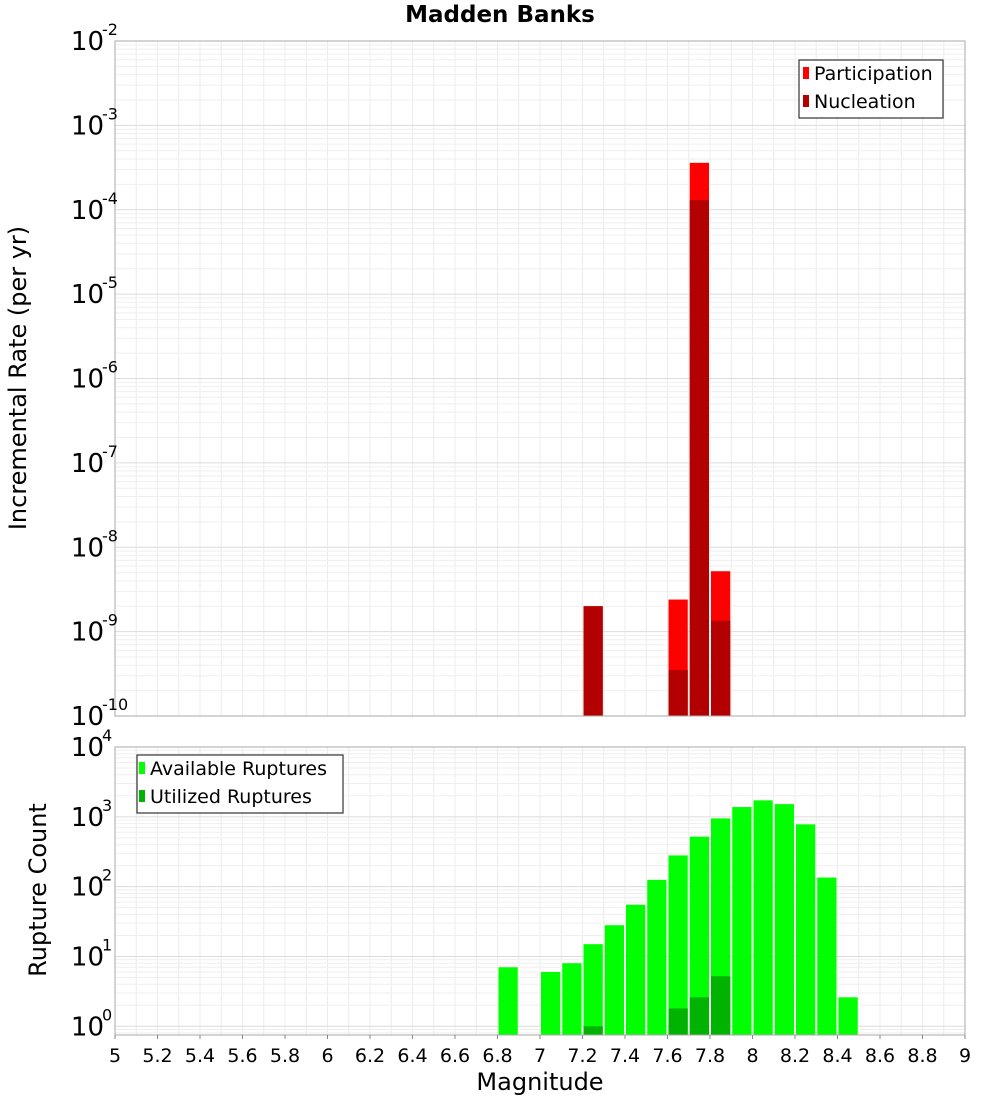  What do you see at coordinates (107, 1014) in the screenshot?
I see `y-tick-exponent: 0` at bounding box center [107, 1014].